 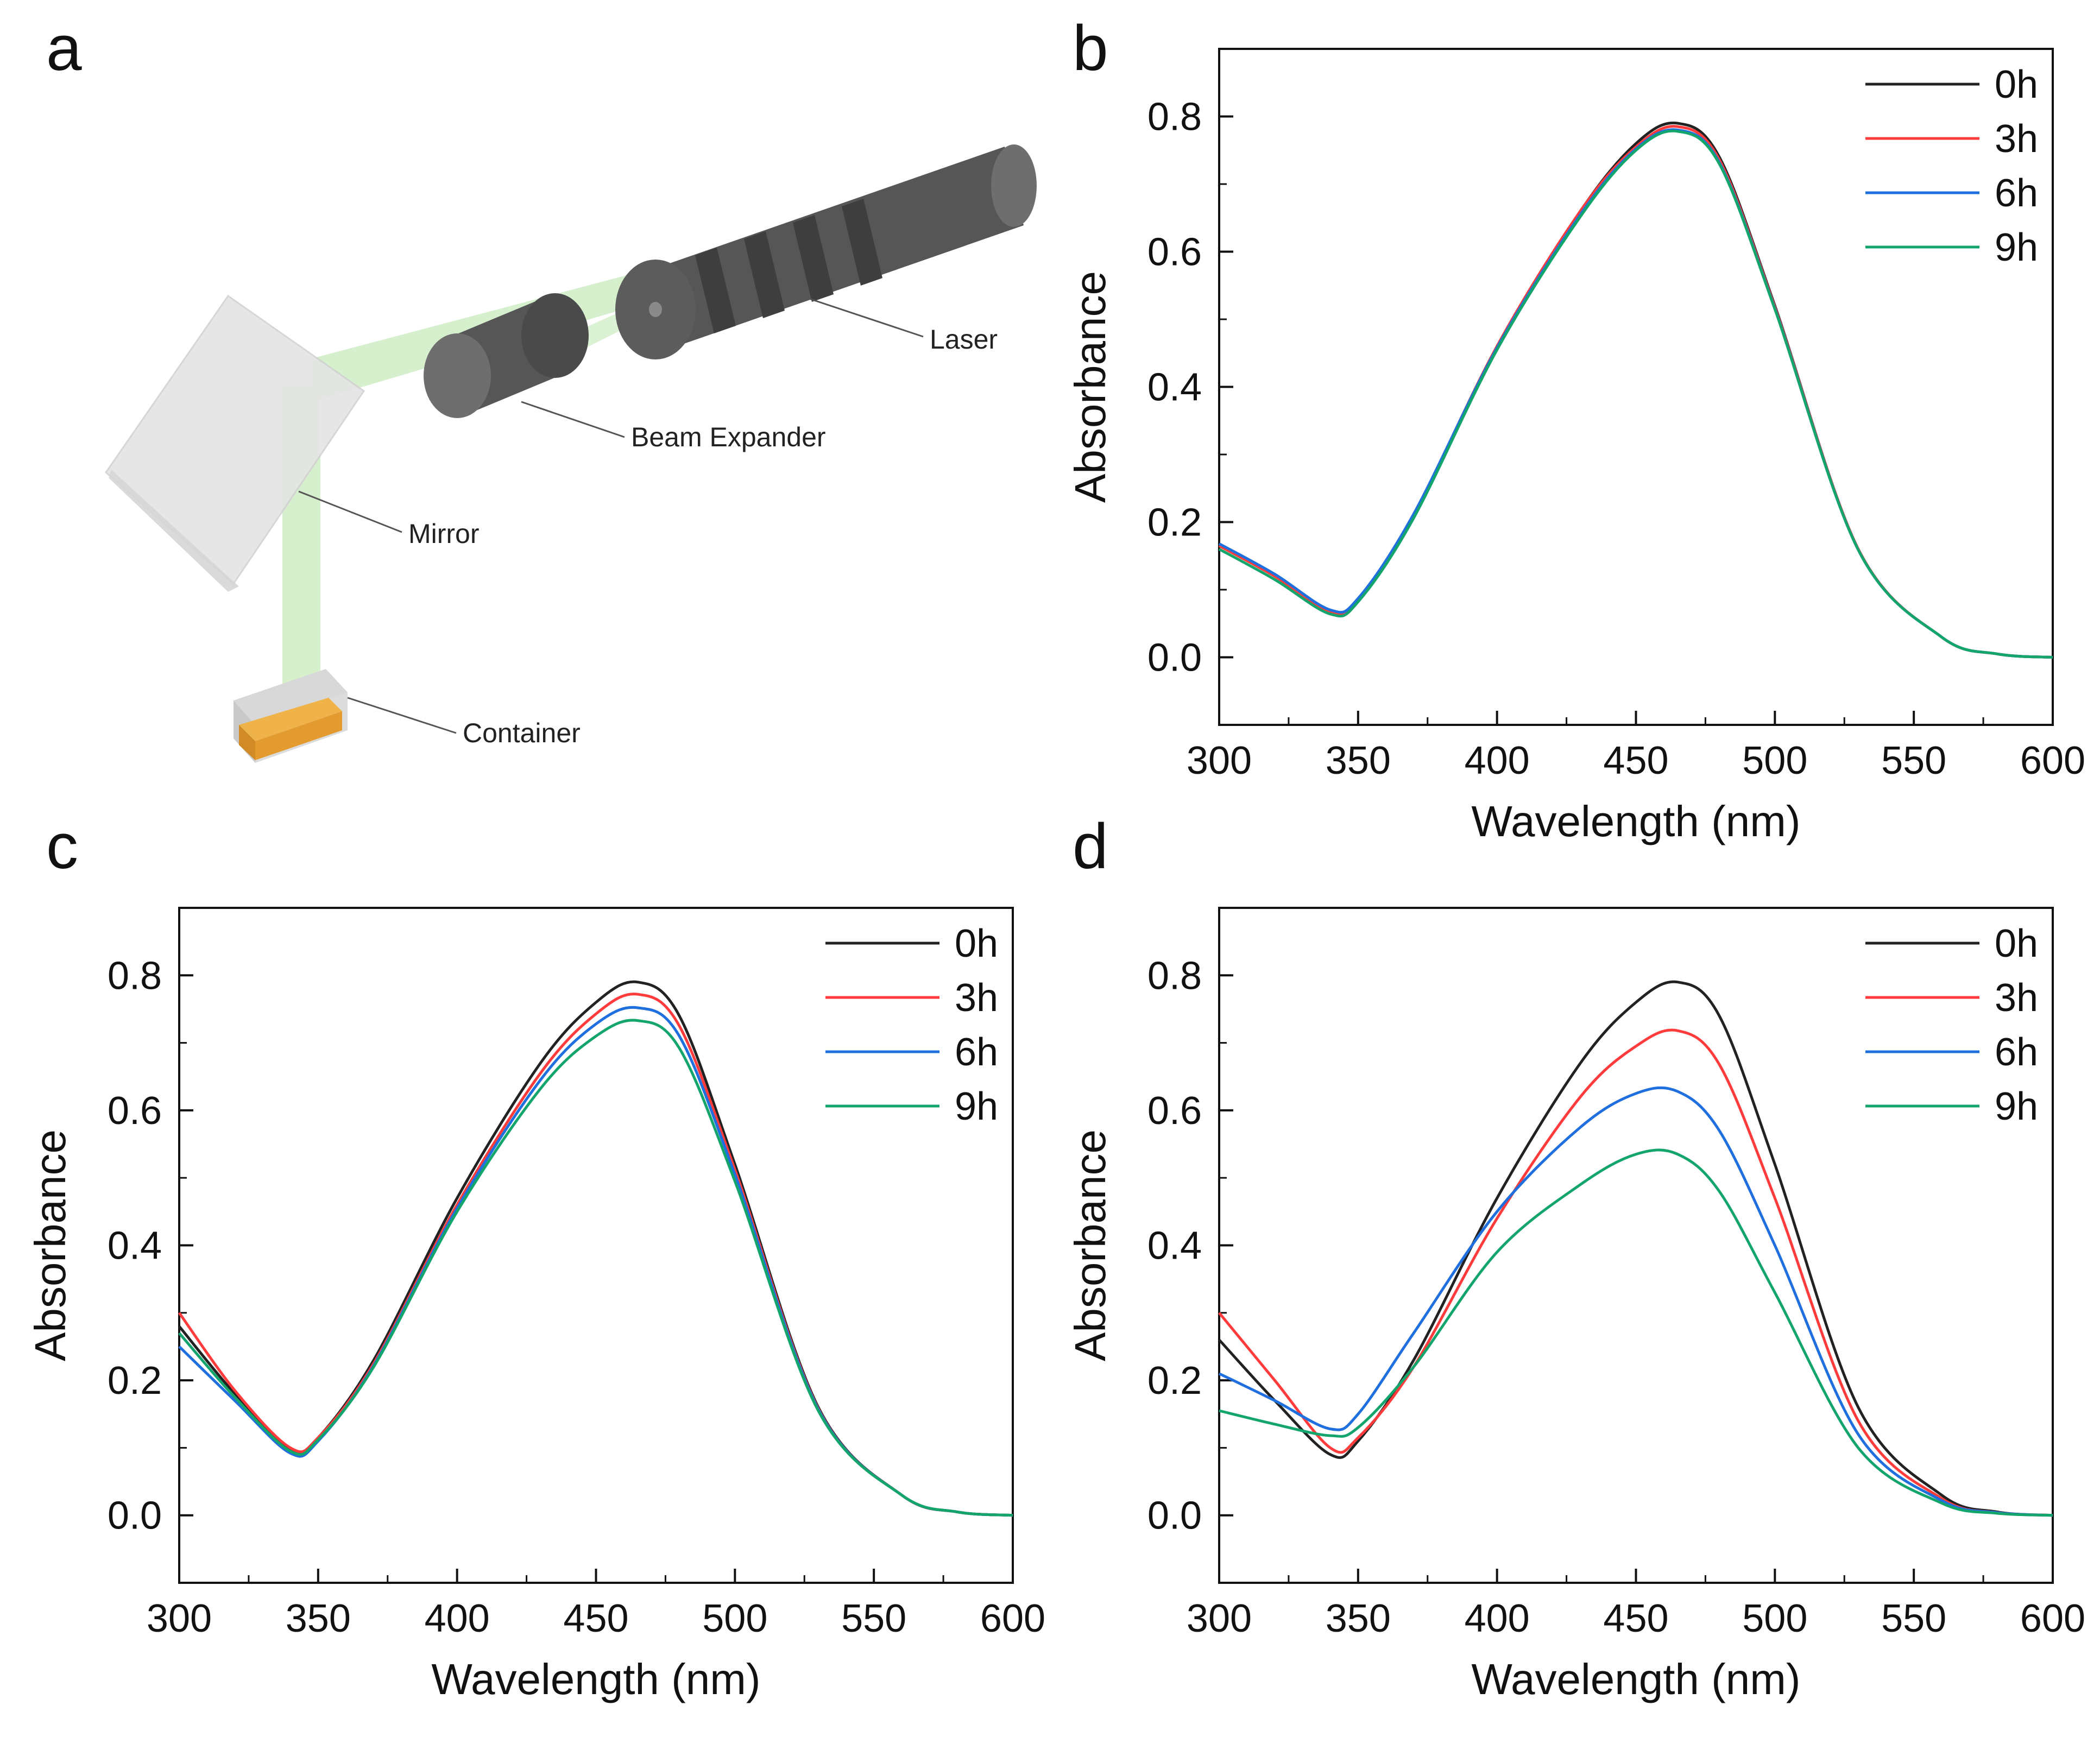 I want to click on mirror-leader-line, so click(x=350, y=511).